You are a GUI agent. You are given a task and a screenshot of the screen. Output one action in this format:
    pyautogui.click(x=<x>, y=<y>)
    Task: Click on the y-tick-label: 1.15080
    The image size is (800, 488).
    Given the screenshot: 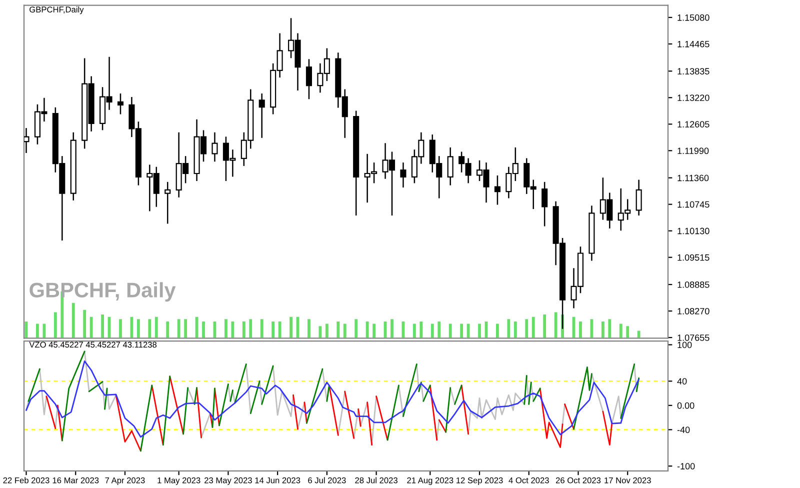 What is the action you would take?
    pyautogui.click(x=694, y=17)
    